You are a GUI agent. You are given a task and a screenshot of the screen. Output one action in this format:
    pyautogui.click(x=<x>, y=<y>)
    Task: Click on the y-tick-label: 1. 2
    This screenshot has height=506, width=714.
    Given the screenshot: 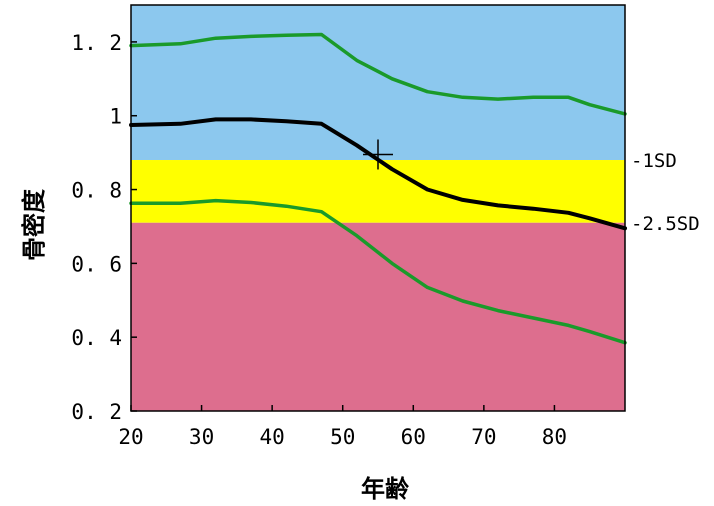 What is the action you would take?
    pyautogui.click(x=96, y=43)
    